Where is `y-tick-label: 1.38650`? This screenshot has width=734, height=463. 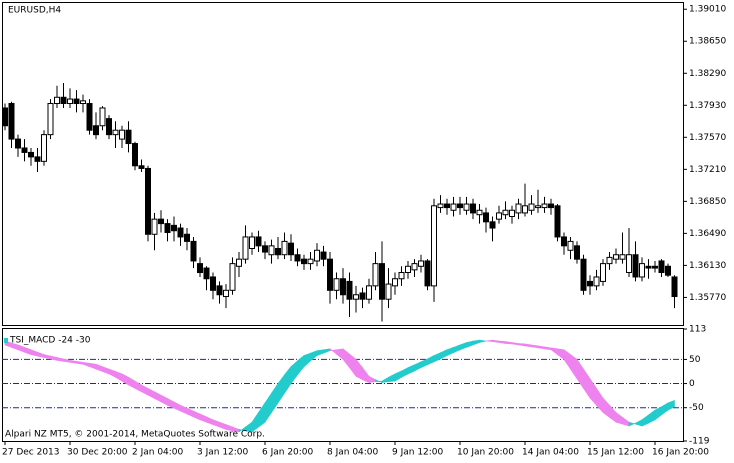 y-tick-label: 1.38650 is located at coordinates (707, 42).